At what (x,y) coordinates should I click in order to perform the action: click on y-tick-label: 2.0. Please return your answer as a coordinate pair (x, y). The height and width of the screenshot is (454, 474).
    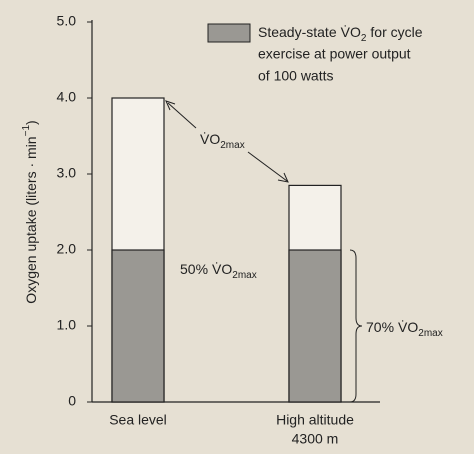
    Looking at the image, I should click on (67, 249).